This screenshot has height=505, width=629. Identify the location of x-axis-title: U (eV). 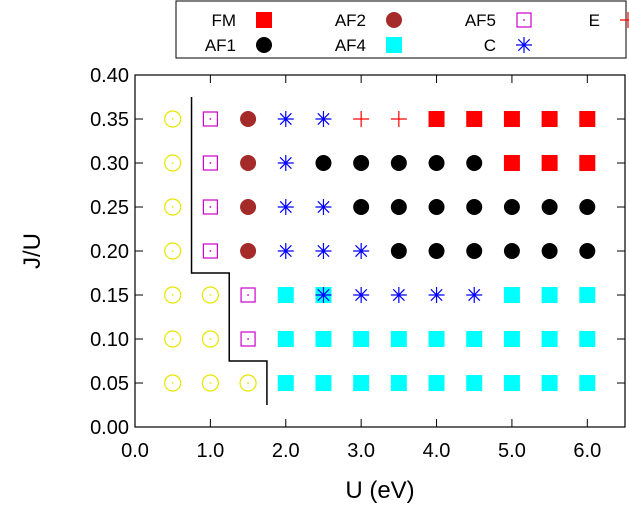
(379, 490).